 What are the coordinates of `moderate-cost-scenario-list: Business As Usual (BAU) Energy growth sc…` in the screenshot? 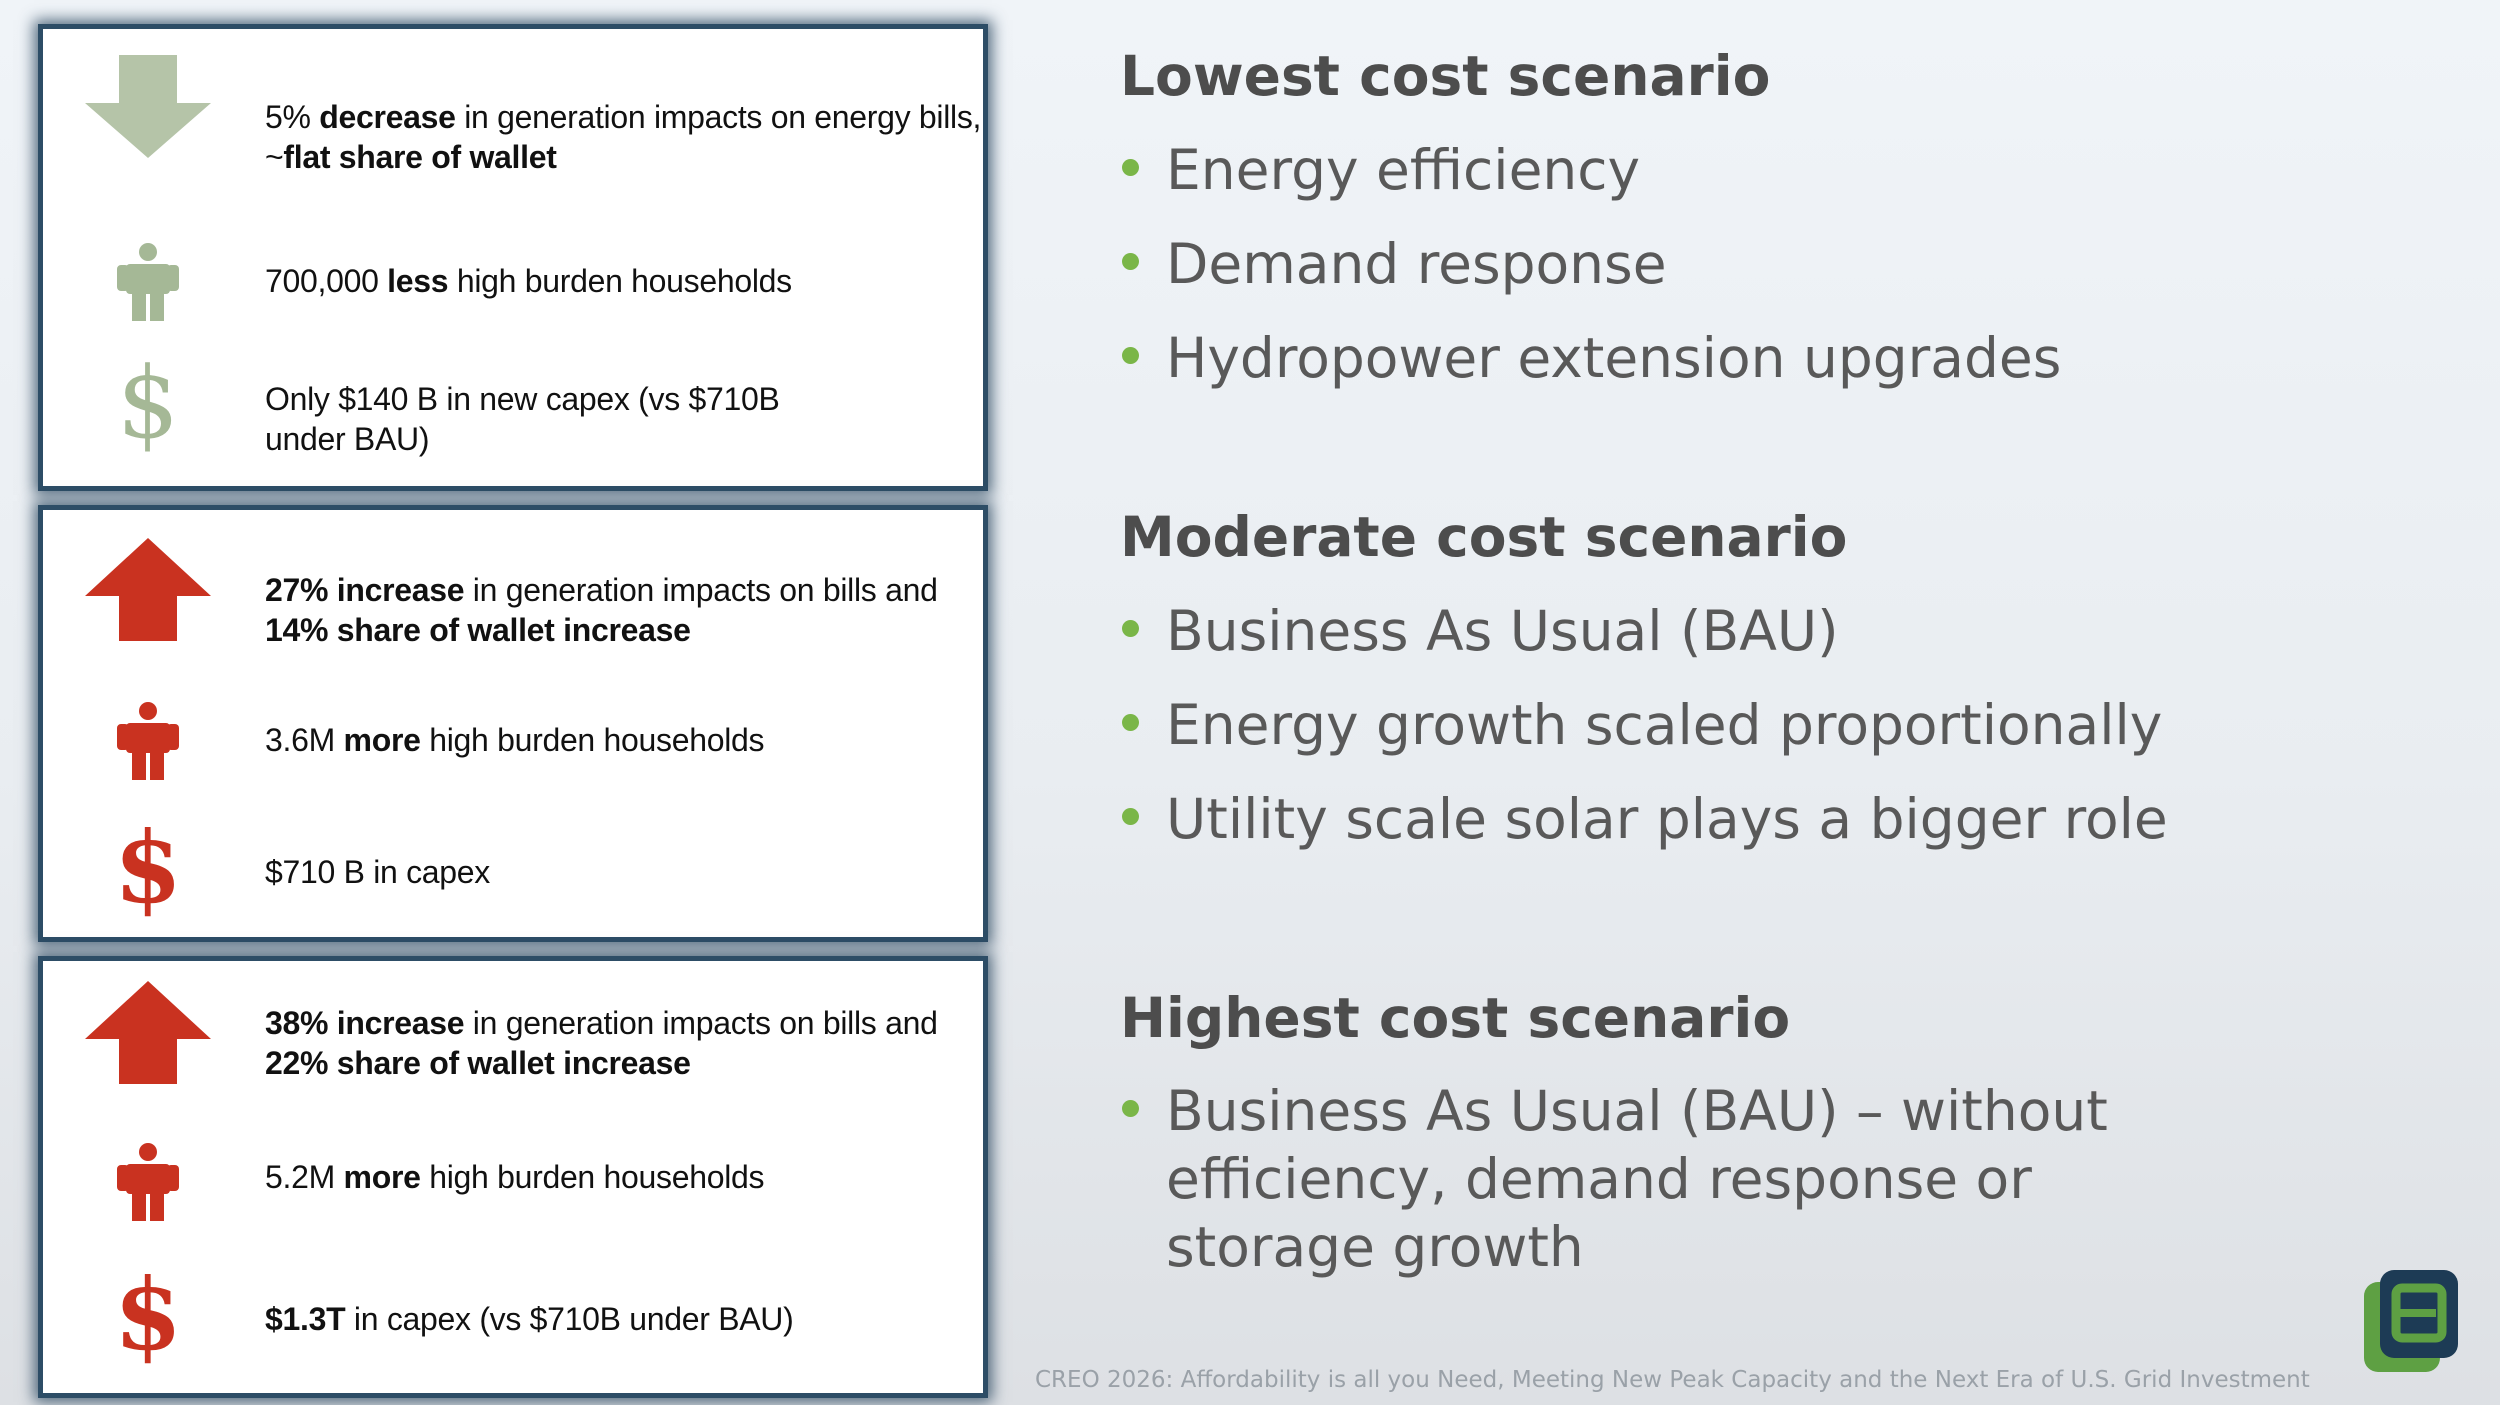 It's located at (1720, 738).